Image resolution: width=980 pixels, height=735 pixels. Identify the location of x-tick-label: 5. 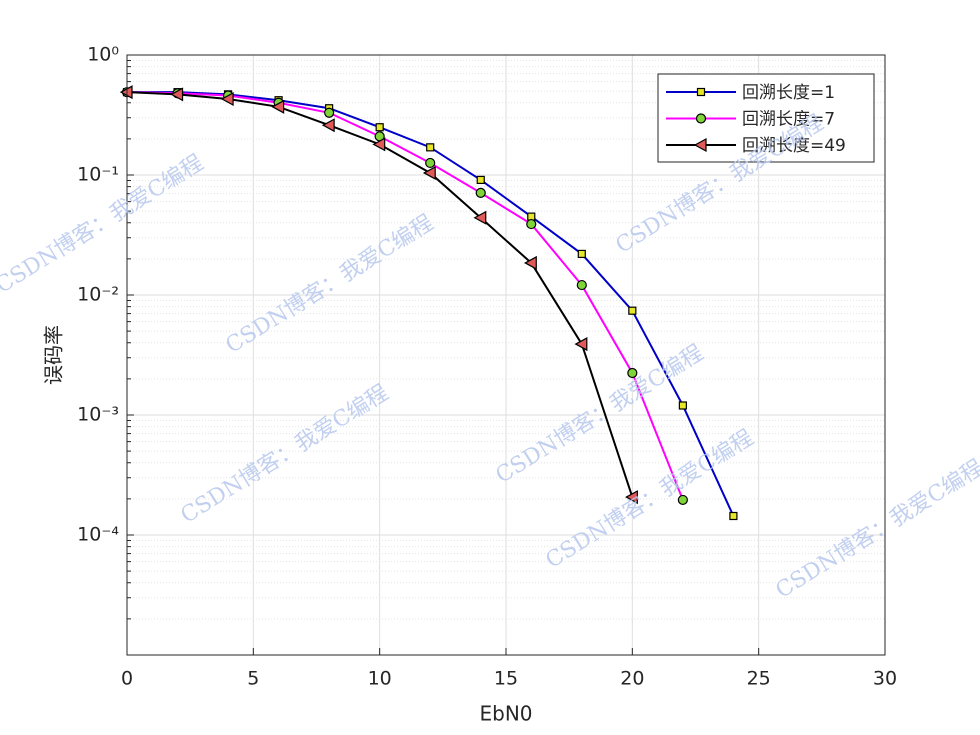
(253, 679).